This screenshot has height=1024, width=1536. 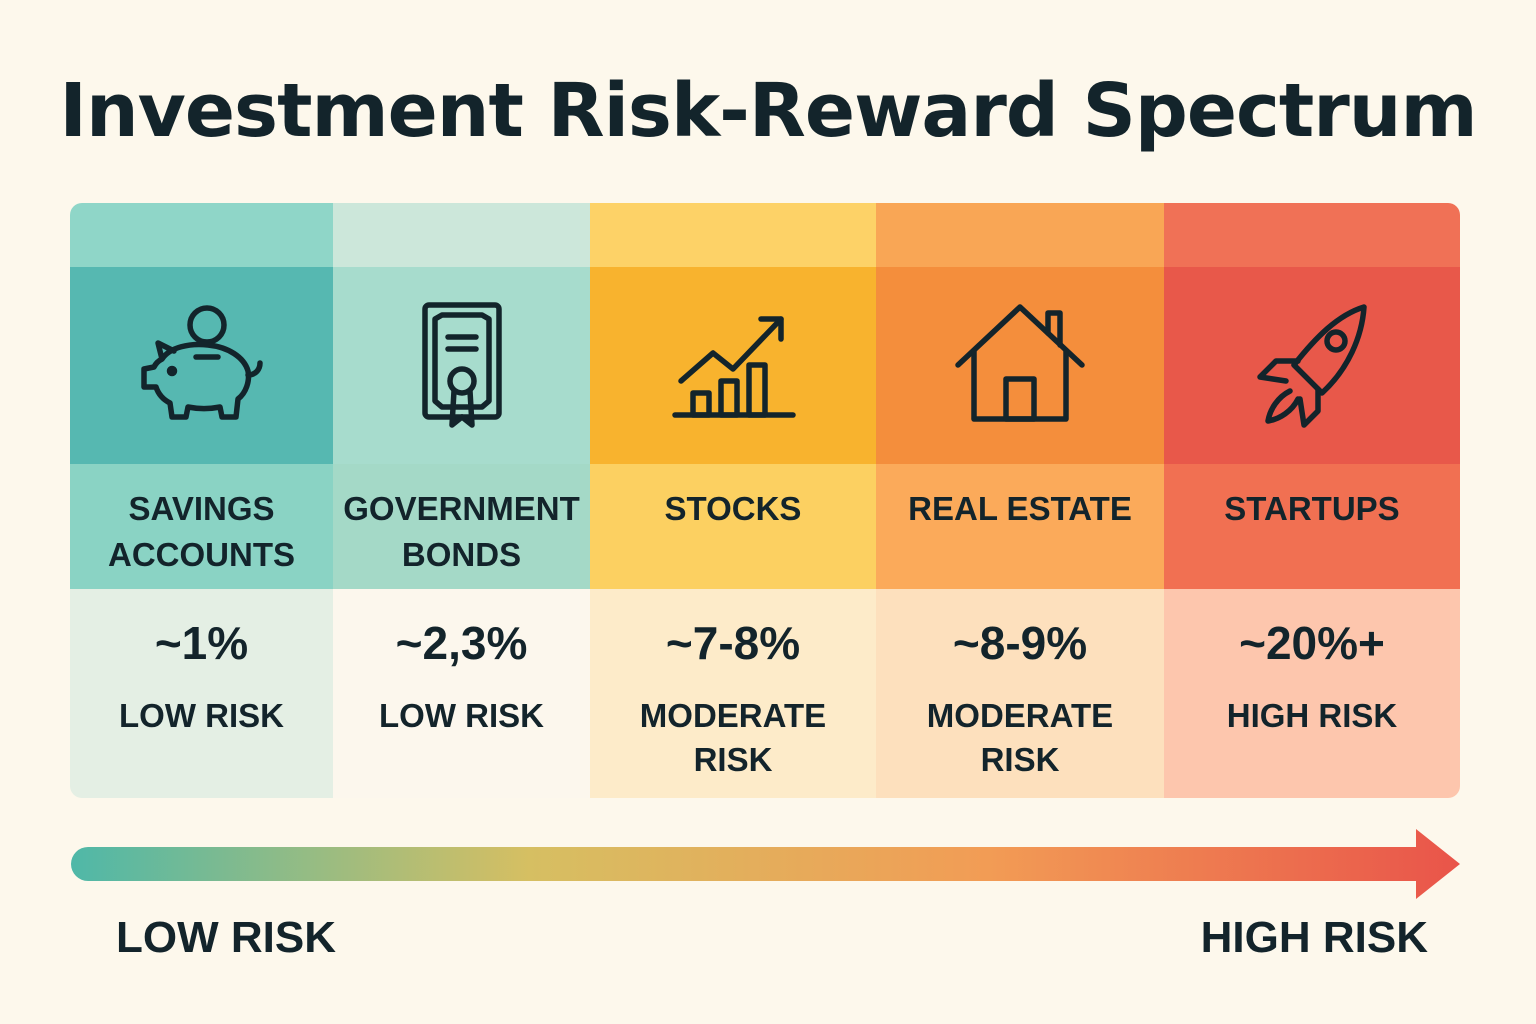 What do you see at coordinates (1312, 693) in the screenshot?
I see `value-band: ~20%+ HIGH RISK` at bounding box center [1312, 693].